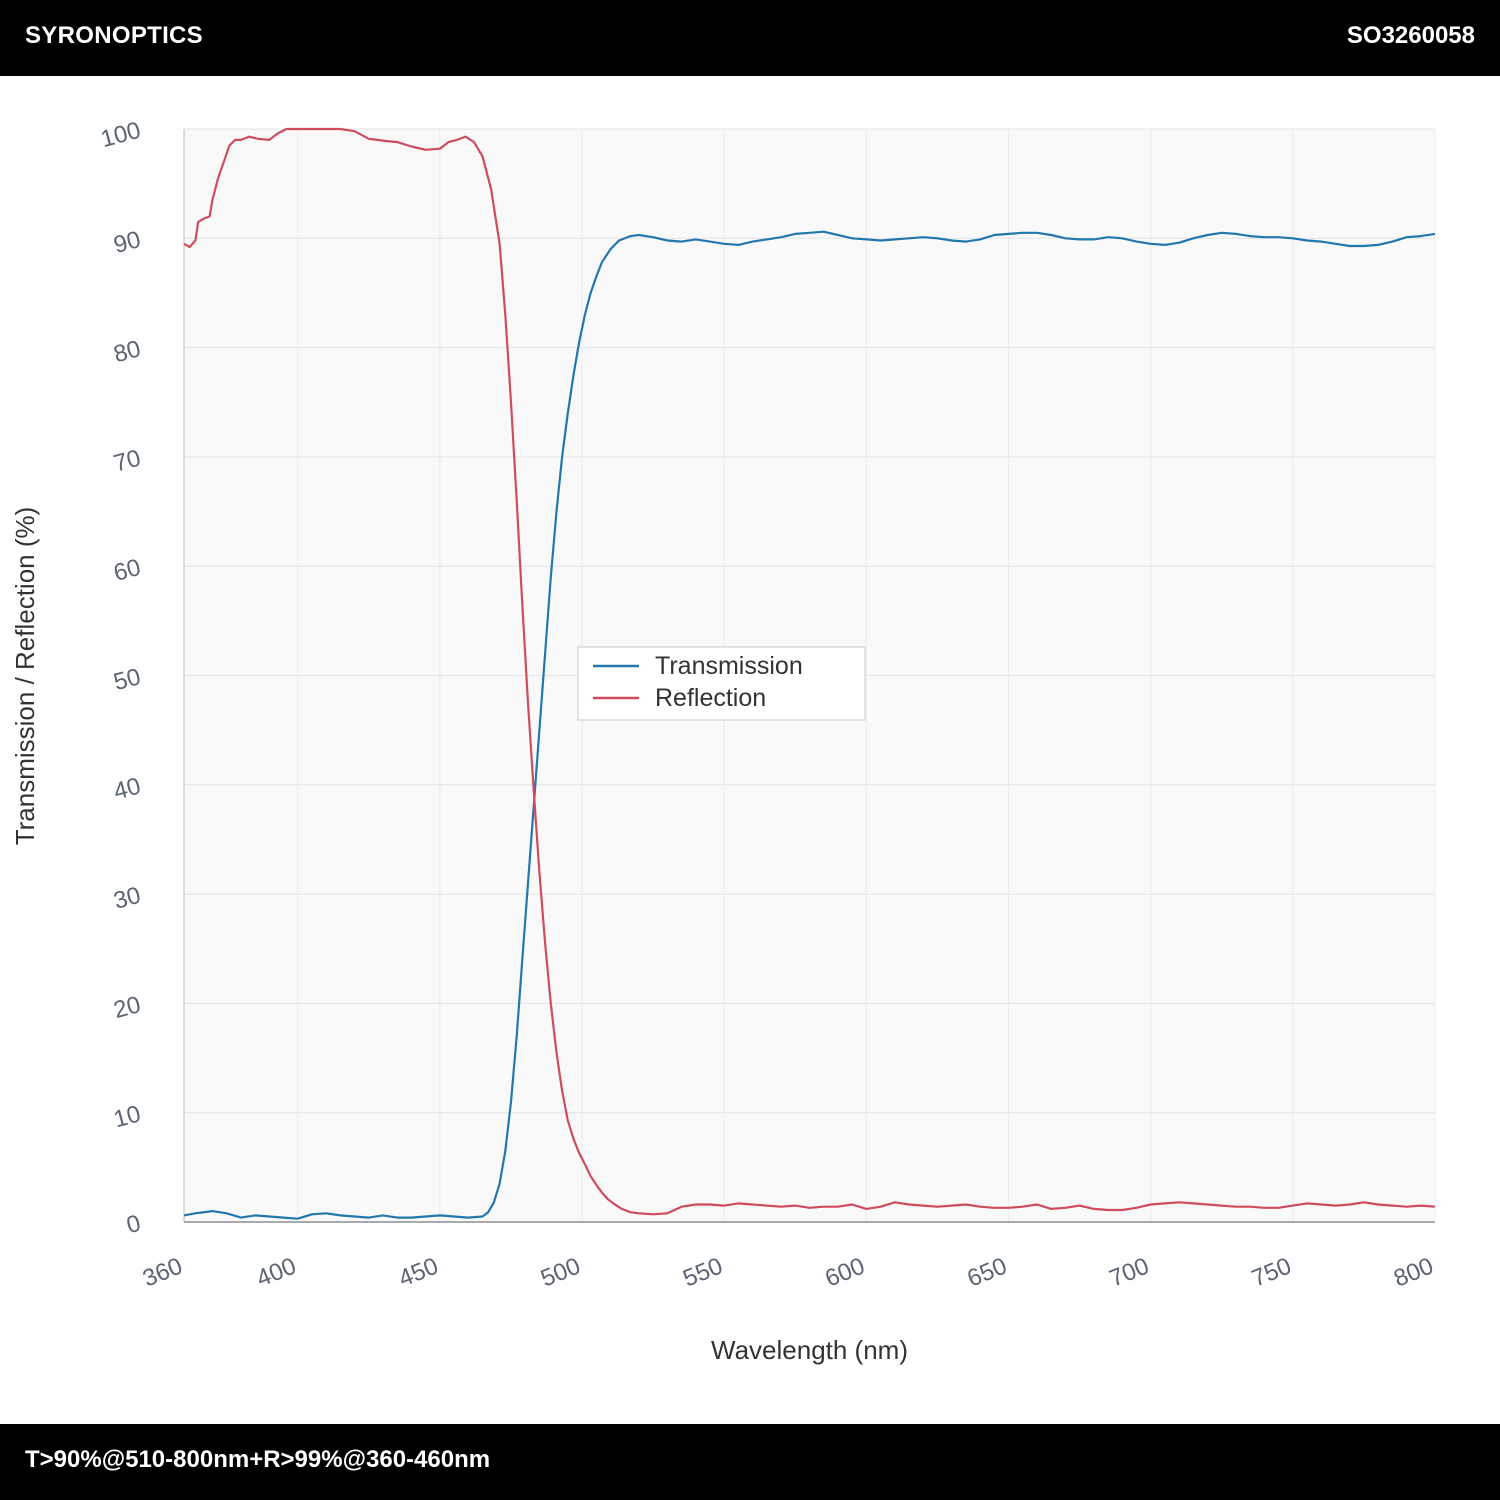 The image size is (1500, 1500). Describe the element at coordinates (127, 789) in the screenshot. I see `y-tick-label: 40` at that location.